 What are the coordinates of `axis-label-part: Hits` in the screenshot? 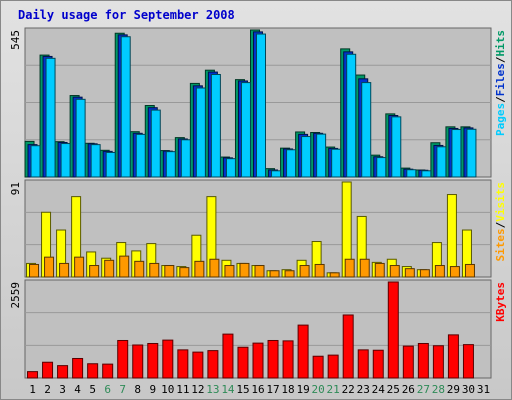 It's located at (500, 43).